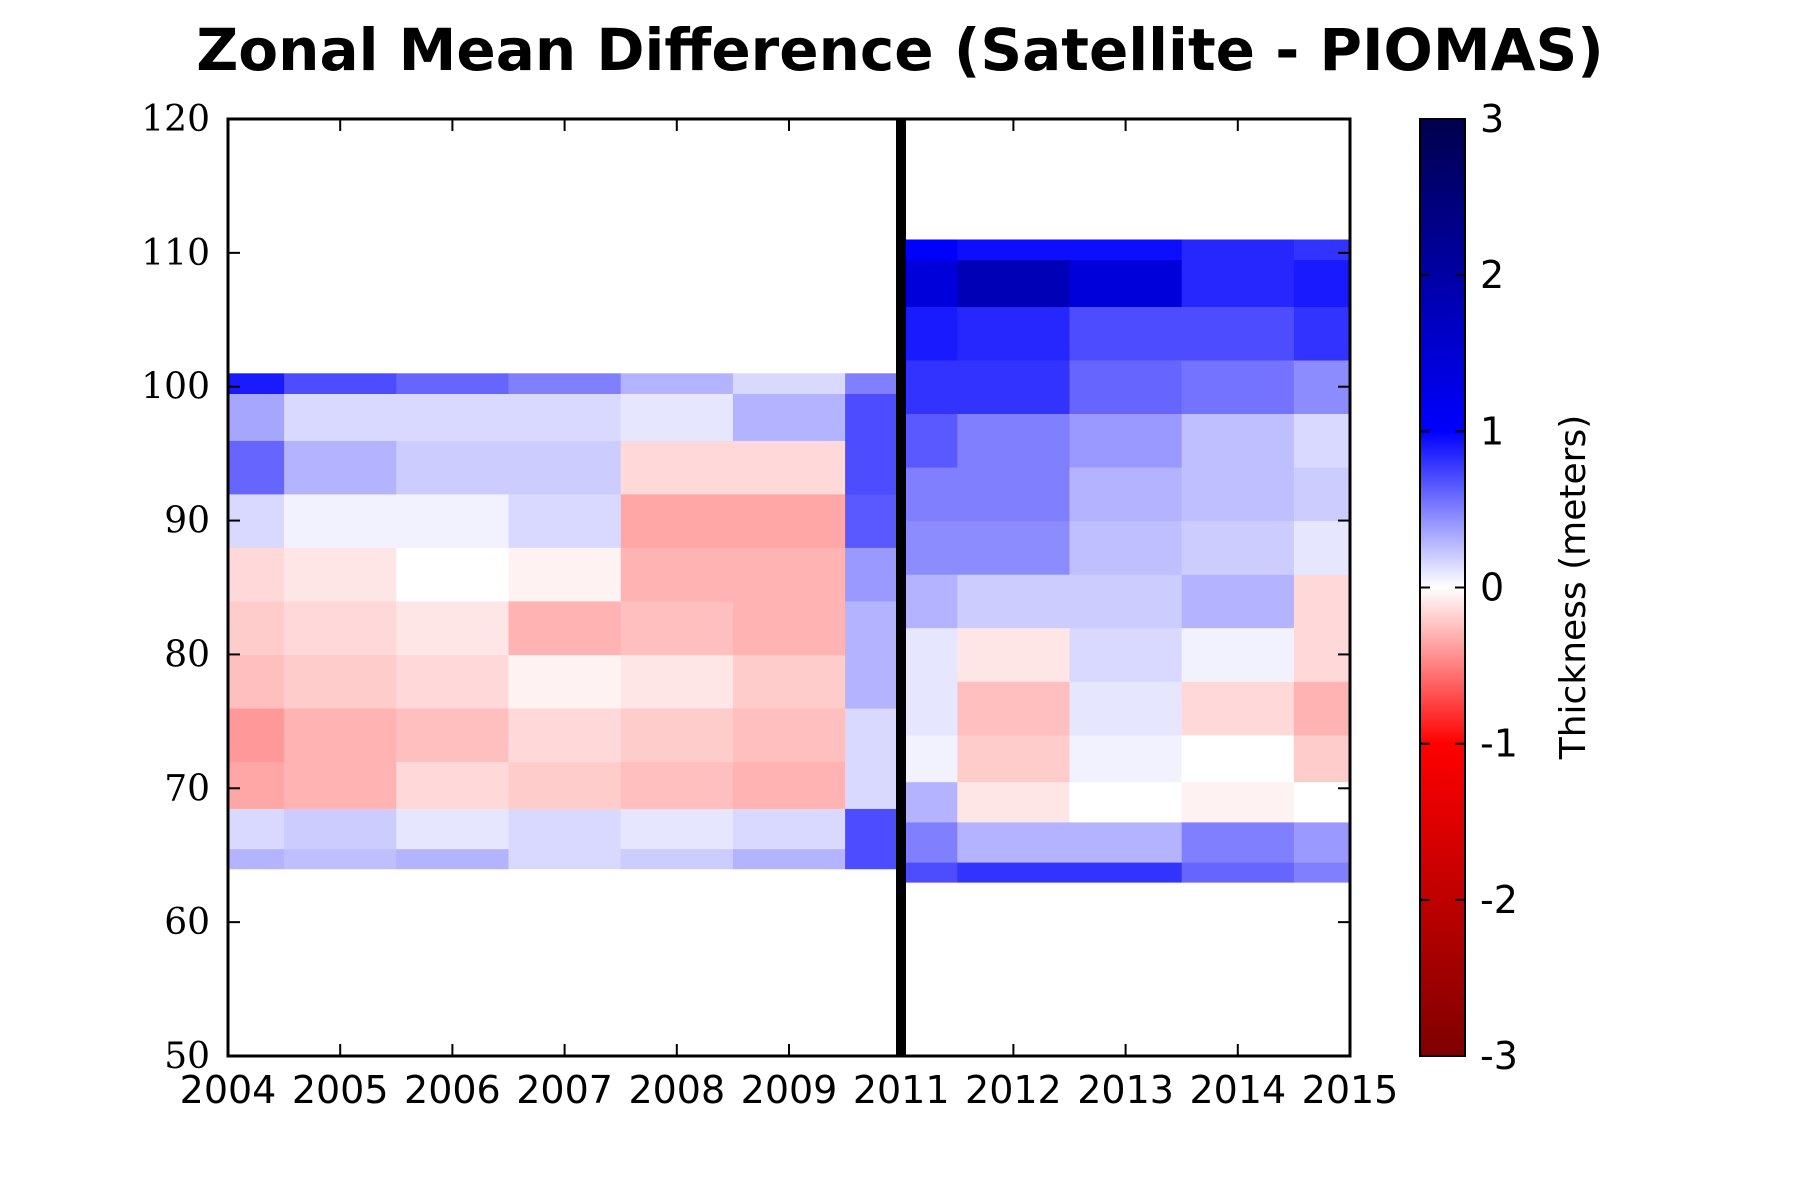 This screenshot has height=1200, width=1800. I want to click on colorbar-ticks: 3 2 1 0 -1 -2 -3, so click(1469, 587).